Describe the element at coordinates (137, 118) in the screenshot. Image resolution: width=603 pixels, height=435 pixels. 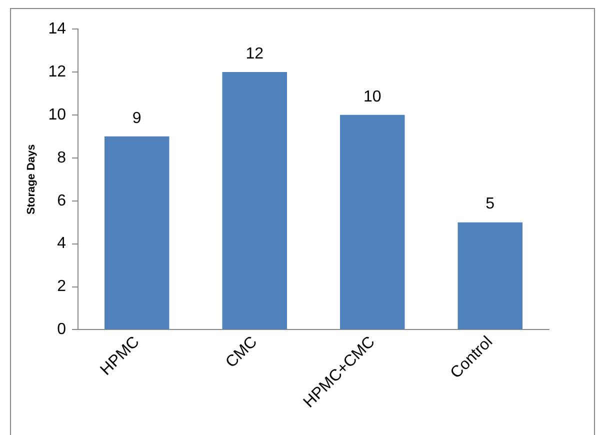
I see `data-label: 9` at that location.